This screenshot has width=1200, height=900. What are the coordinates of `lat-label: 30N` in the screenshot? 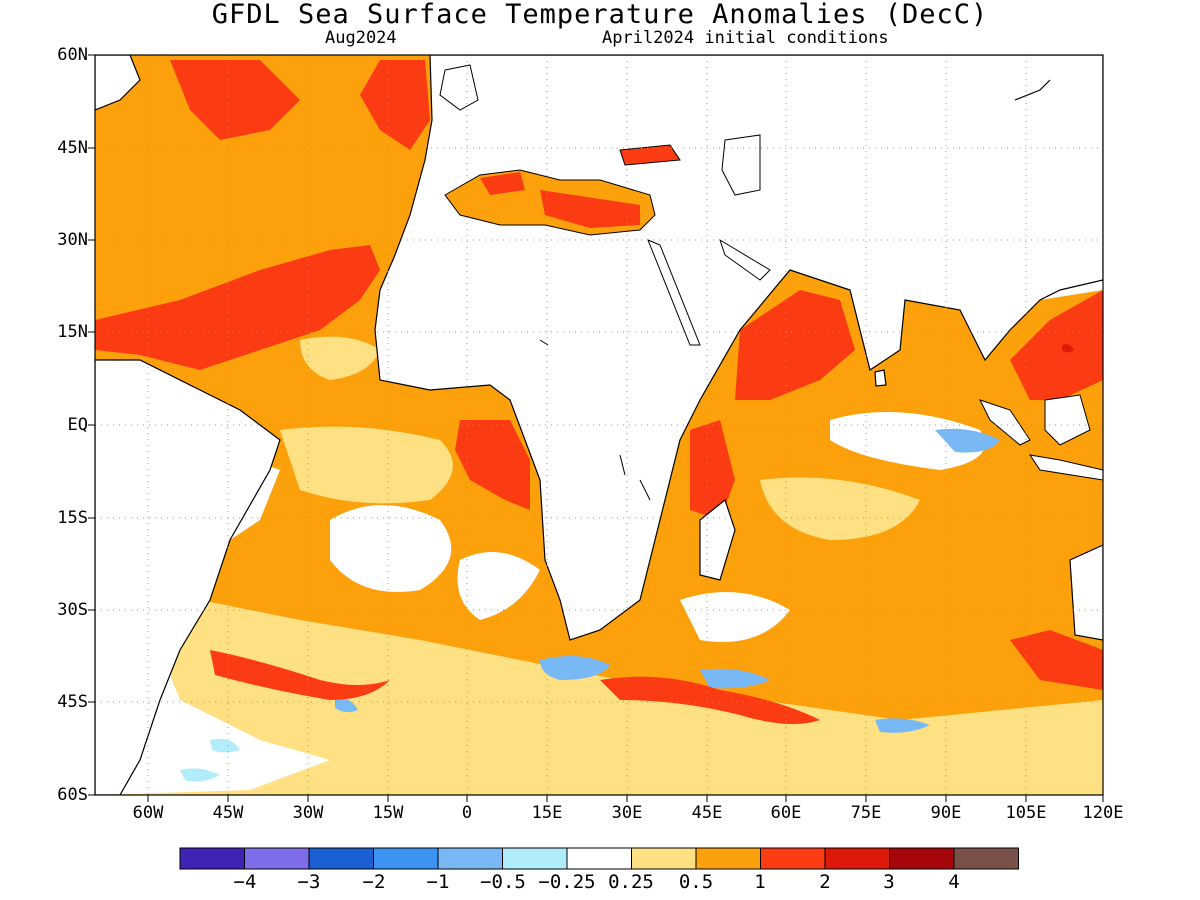 It's located at (72, 240).